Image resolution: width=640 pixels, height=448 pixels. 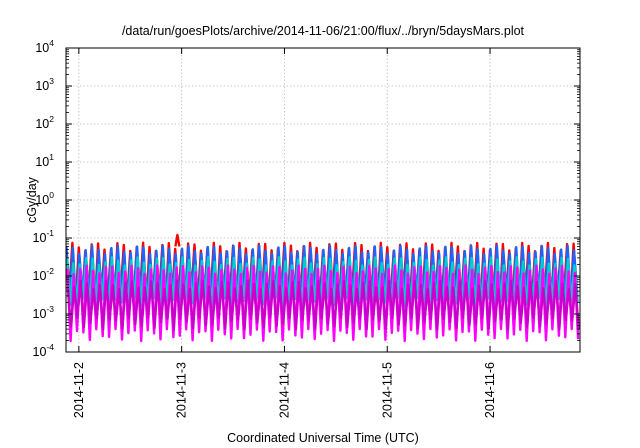 I want to click on x-tick-label: 2014-11-4, so click(x=284, y=390).